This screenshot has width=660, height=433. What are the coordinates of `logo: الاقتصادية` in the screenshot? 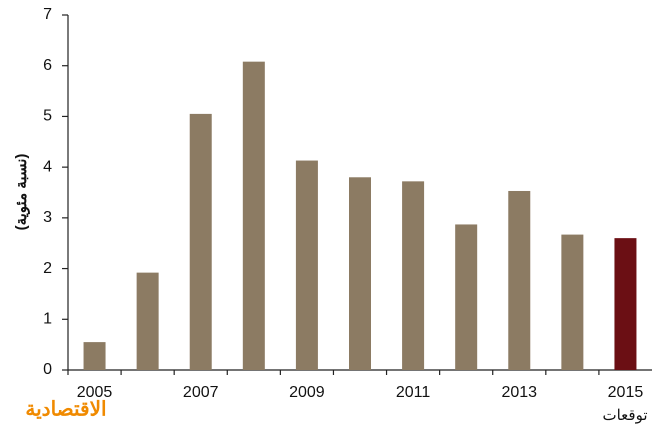 It's located at (65, 409).